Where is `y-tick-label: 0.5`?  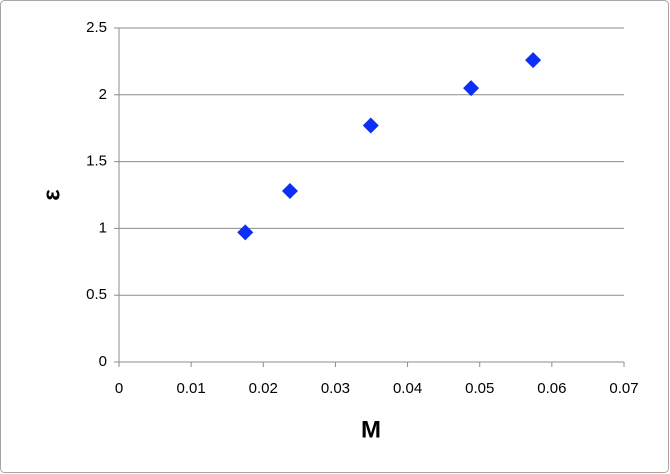 y-tick-label: 0.5 is located at coordinates (96, 294).